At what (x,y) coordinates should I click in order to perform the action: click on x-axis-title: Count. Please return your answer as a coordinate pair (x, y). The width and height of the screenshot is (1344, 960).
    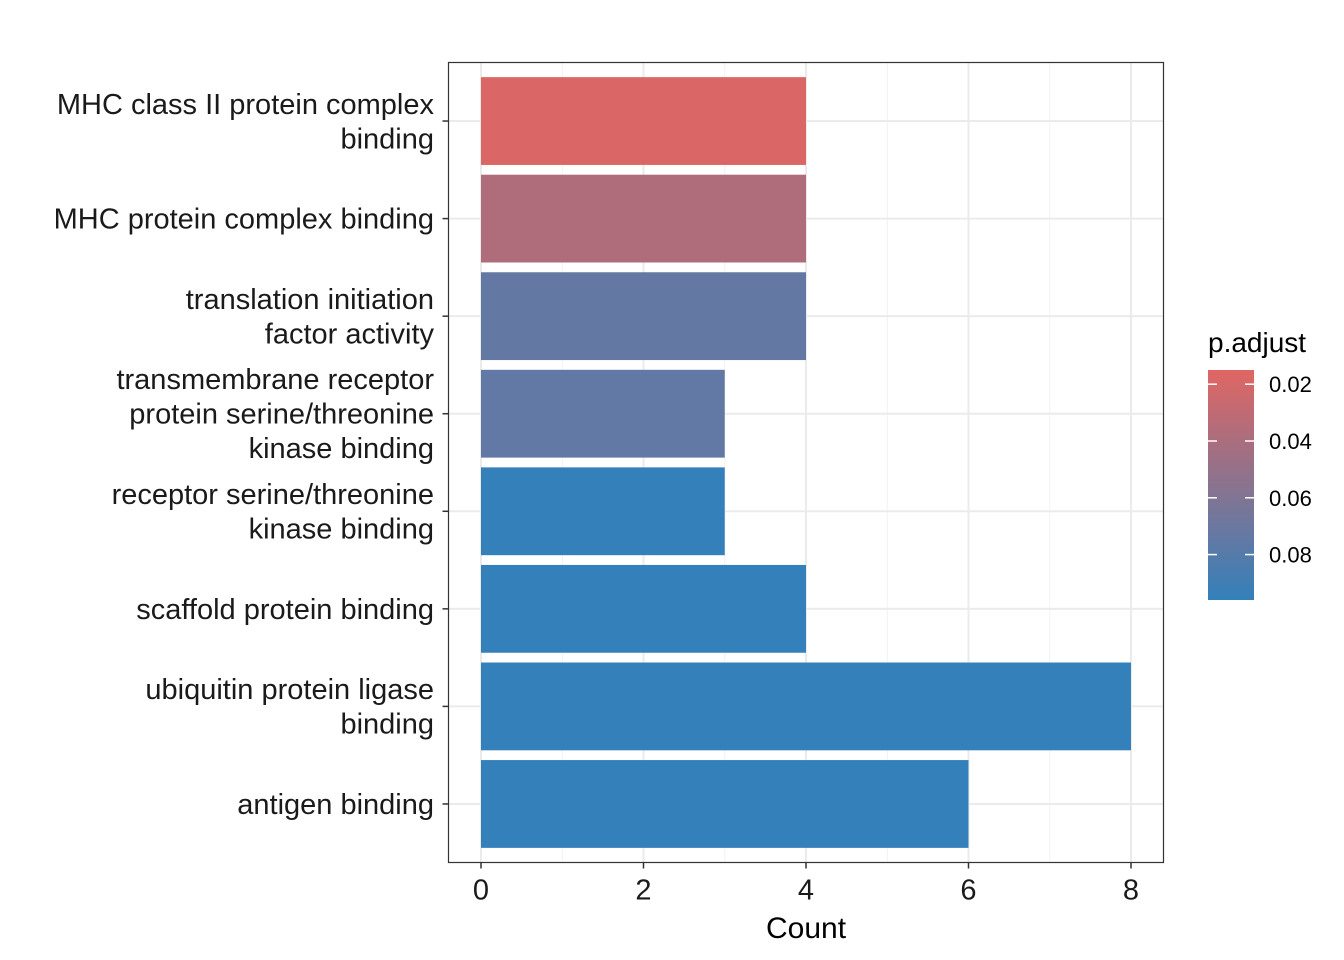
    Looking at the image, I should click on (806, 928).